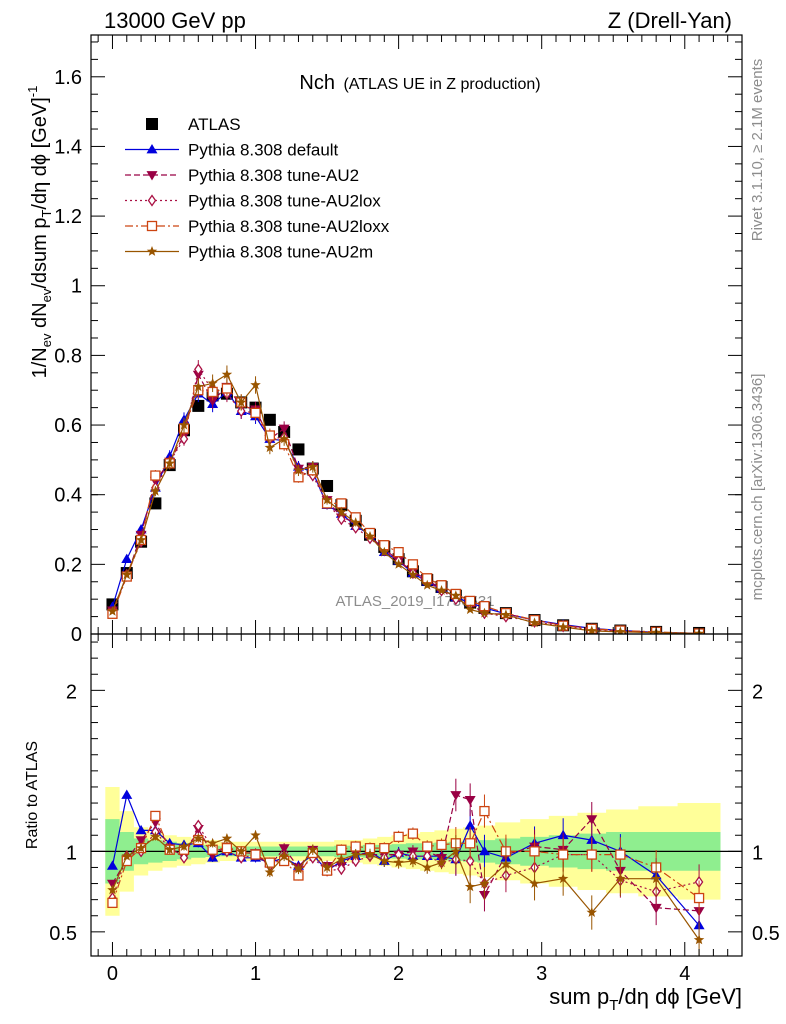 The image size is (786, 1024). I want to click on rivet-label: Rivet 3.1.10, ≥ 2.1M events, so click(757, 150).